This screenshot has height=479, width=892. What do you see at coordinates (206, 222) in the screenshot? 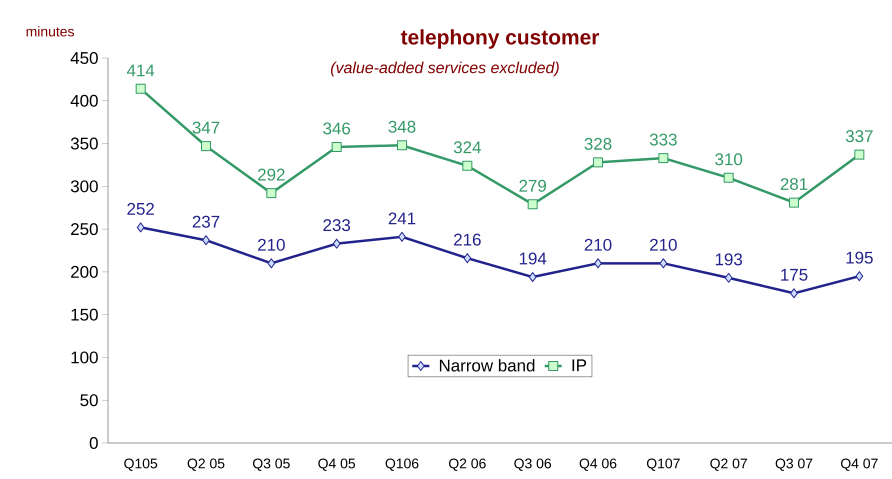
I see `data-label: 237` at bounding box center [206, 222].